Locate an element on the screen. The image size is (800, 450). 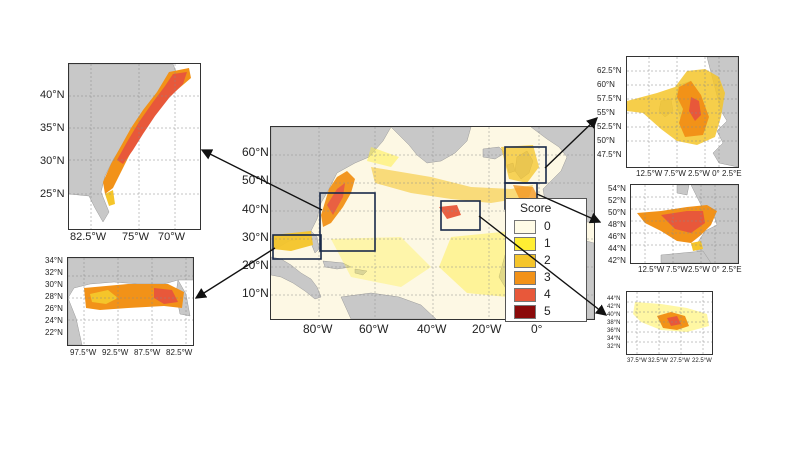
main-lat-label: 60°N is located at coordinates (255, 152).